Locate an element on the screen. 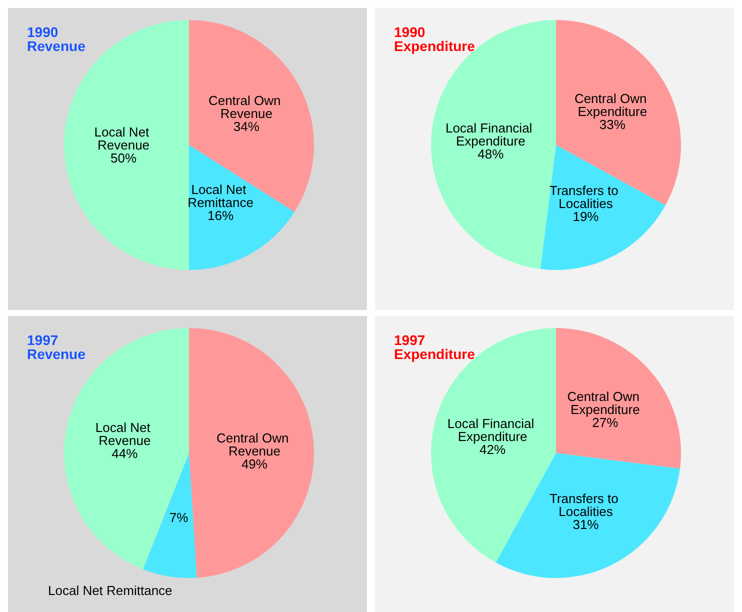 The image size is (742, 612). data-label: 42% is located at coordinates (493, 450).